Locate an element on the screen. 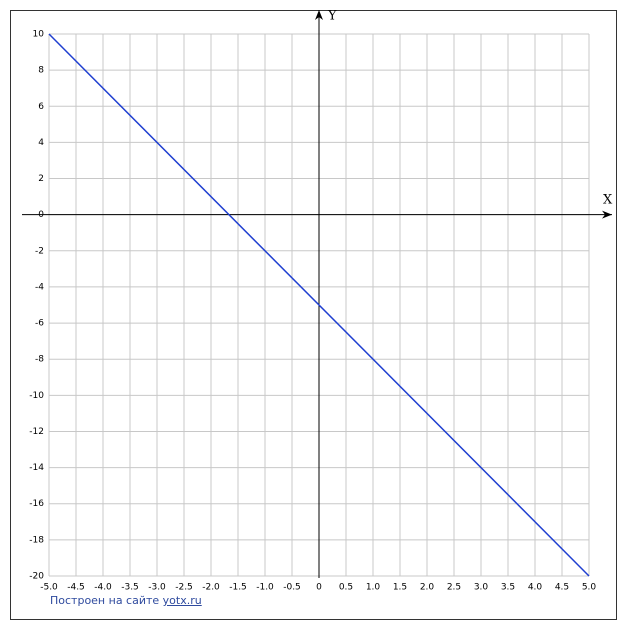 This screenshot has height=630, width=627. y-tick-label: 6 is located at coordinates (41, 107).